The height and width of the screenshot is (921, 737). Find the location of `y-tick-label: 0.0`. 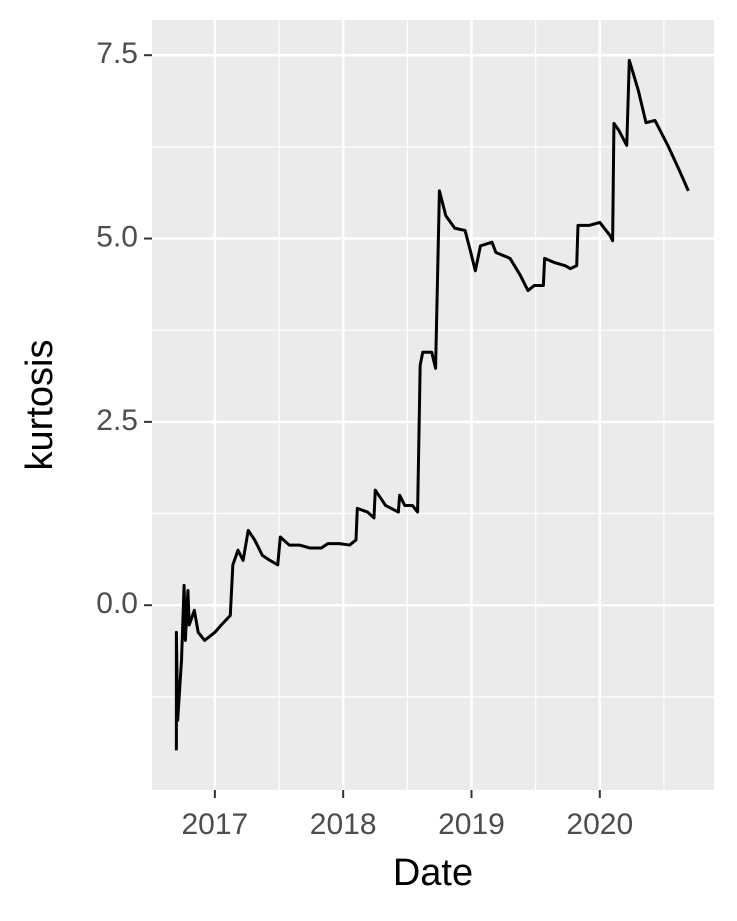

y-tick-label: 0.0 is located at coordinates (117, 603).